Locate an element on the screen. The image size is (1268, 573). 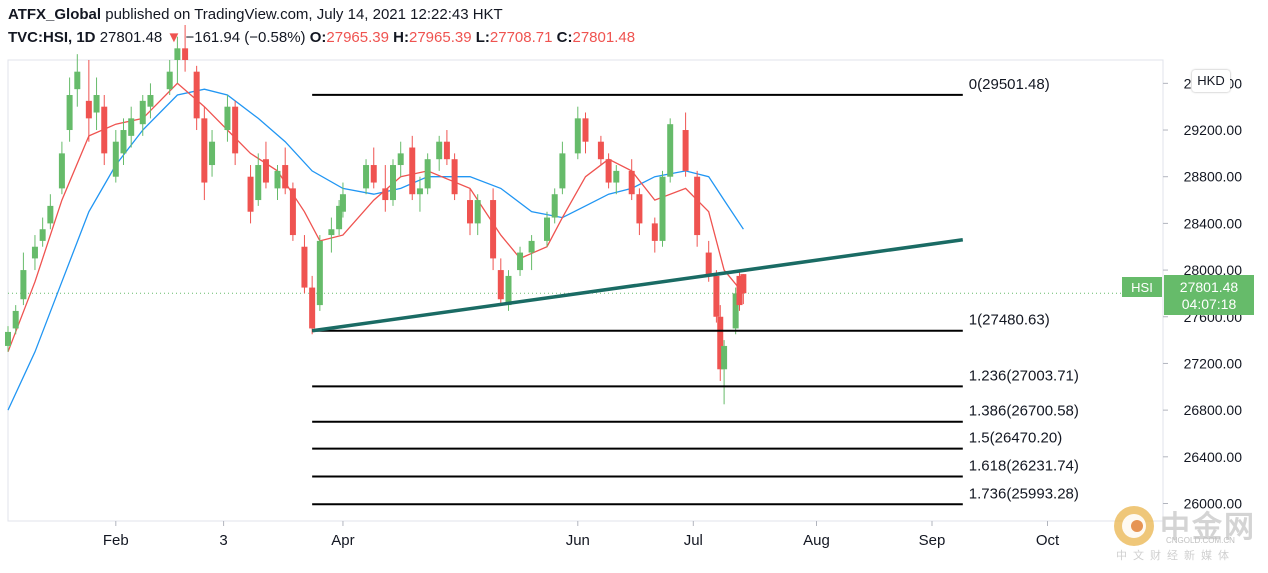
last-price: 27801.48 is located at coordinates (131, 37).